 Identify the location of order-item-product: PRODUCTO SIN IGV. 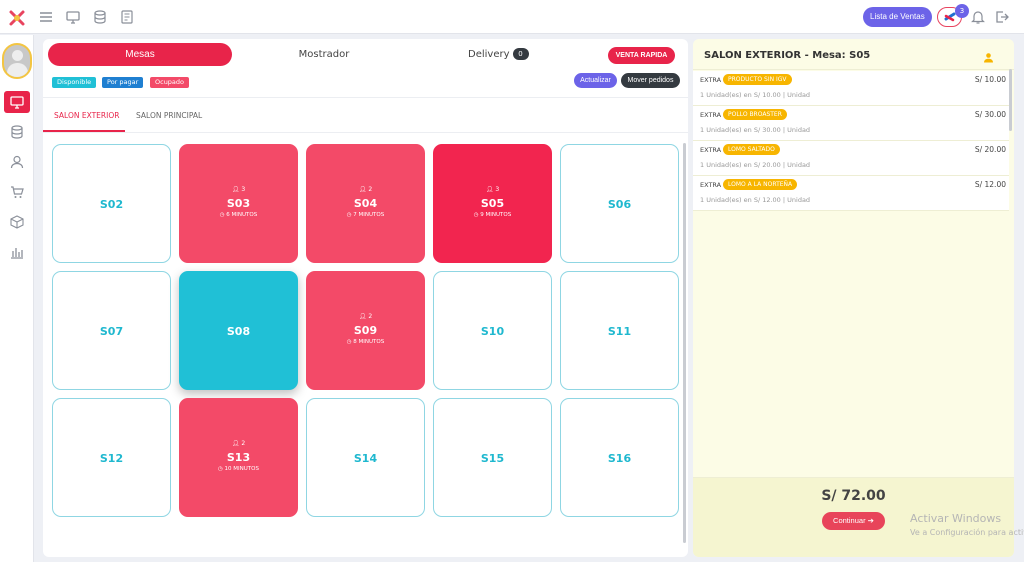
(757, 79).